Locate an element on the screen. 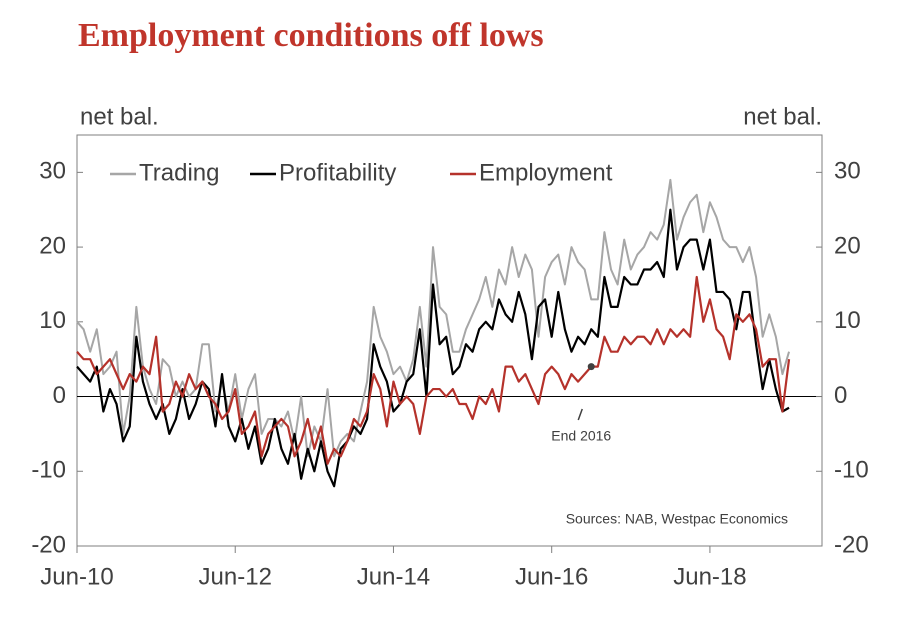 The height and width of the screenshot is (619, 914). y-tick-label: 20 is located at coordinates (52, 245).